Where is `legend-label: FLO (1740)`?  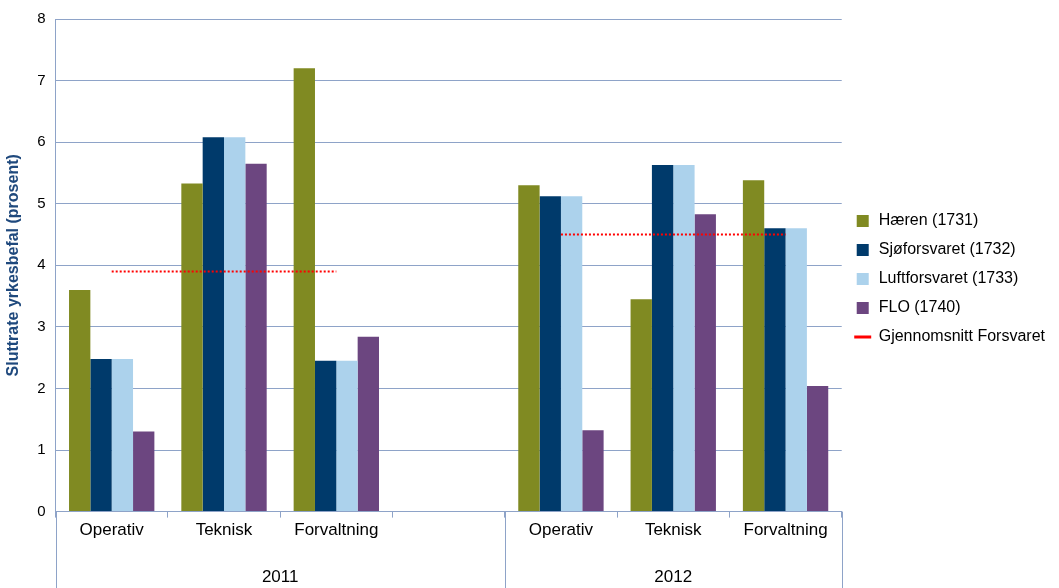
legend-label: FLO (1740) is located at coordinates (919, 307).